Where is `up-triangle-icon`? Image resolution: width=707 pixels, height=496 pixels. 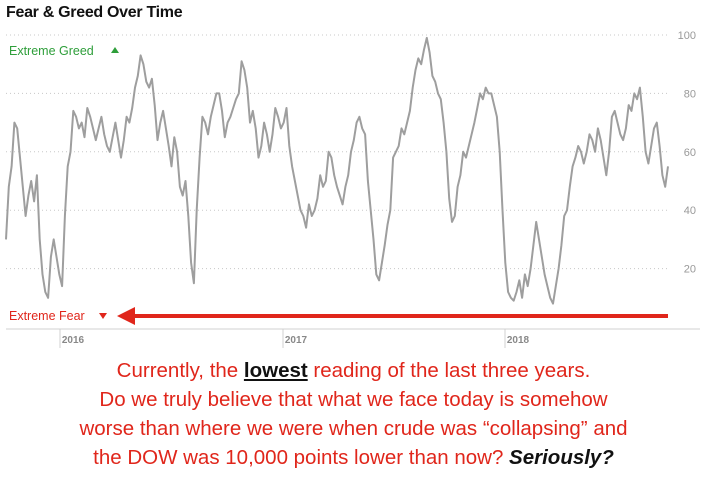
up-triangle-icon is located at coordinates (115, 50).